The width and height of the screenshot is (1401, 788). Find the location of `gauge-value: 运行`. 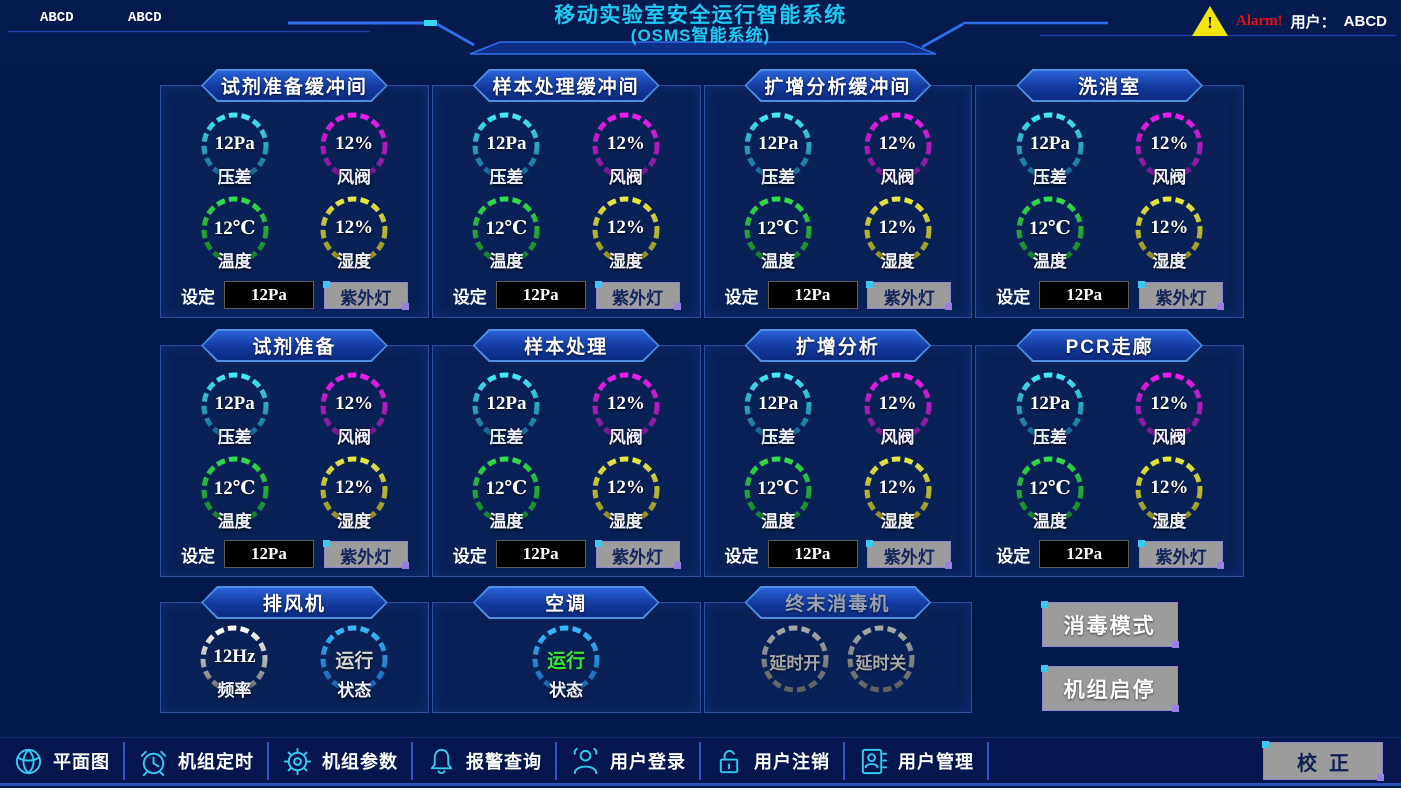

gauge-value: 运行 is located at coordinates (354, 661).